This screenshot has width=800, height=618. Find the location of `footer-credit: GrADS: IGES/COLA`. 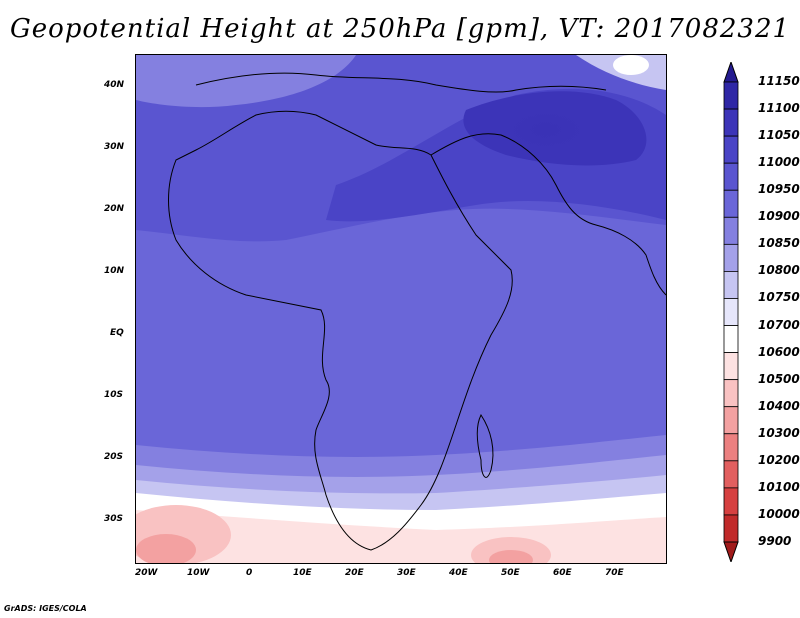

footer-credit: GrADS: IGES/COLA is located at coordinates (45, 608).